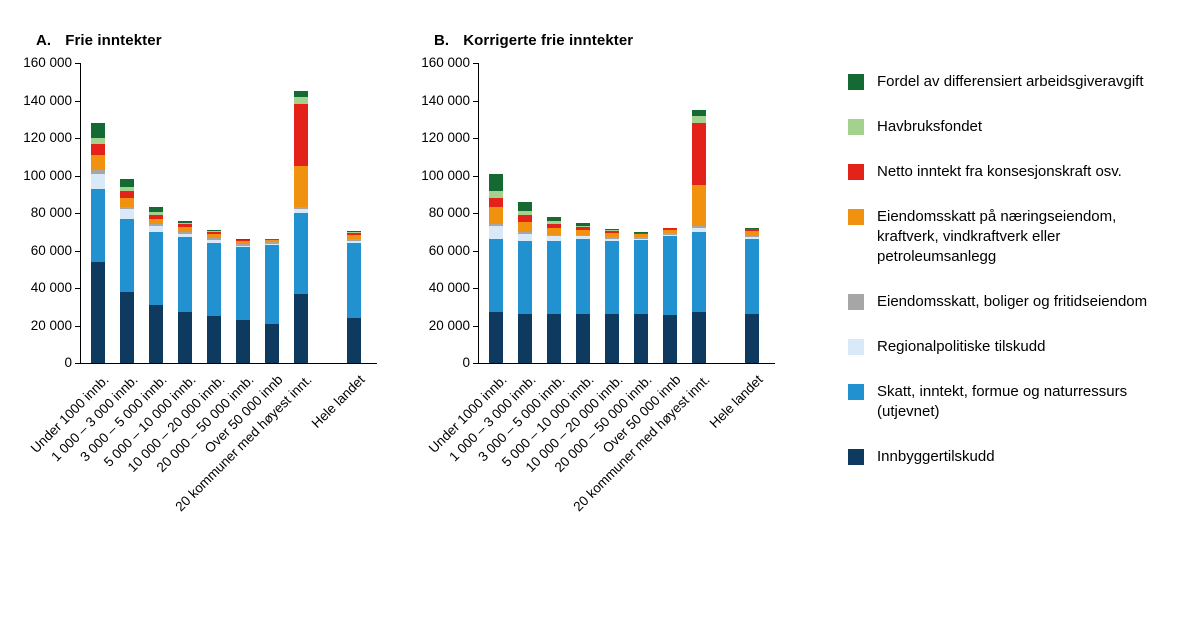 The height and width of the screenshot is (639, 1200). What do you see at coordinates (999, 171) in the screenshot?
I see `legend-item-label: Netto inntekt fra konsesjonskraft osv.` at bounding box center [999, 171].